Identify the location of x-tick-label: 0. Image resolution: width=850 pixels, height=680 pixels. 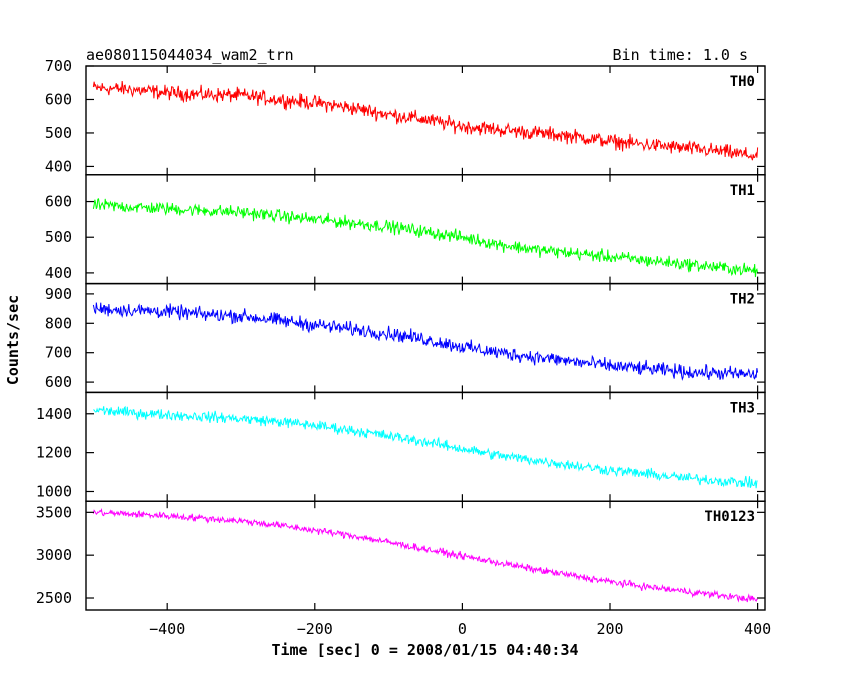
(462, 629).